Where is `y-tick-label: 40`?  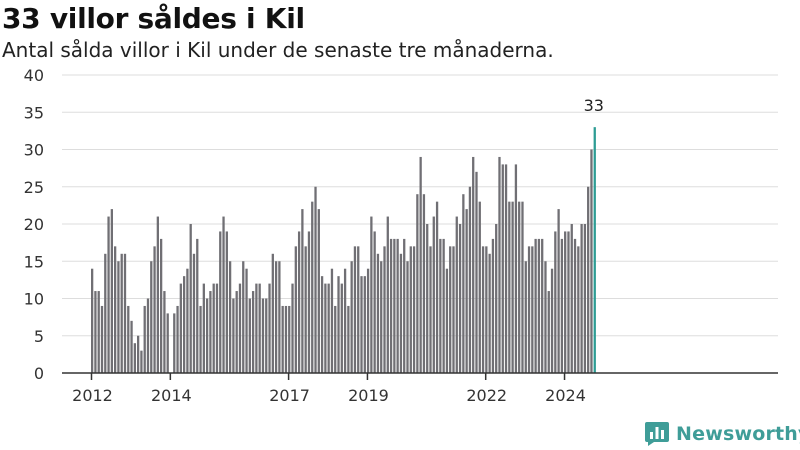 y-tick-label: 40 is located at coordinates (34, 75).